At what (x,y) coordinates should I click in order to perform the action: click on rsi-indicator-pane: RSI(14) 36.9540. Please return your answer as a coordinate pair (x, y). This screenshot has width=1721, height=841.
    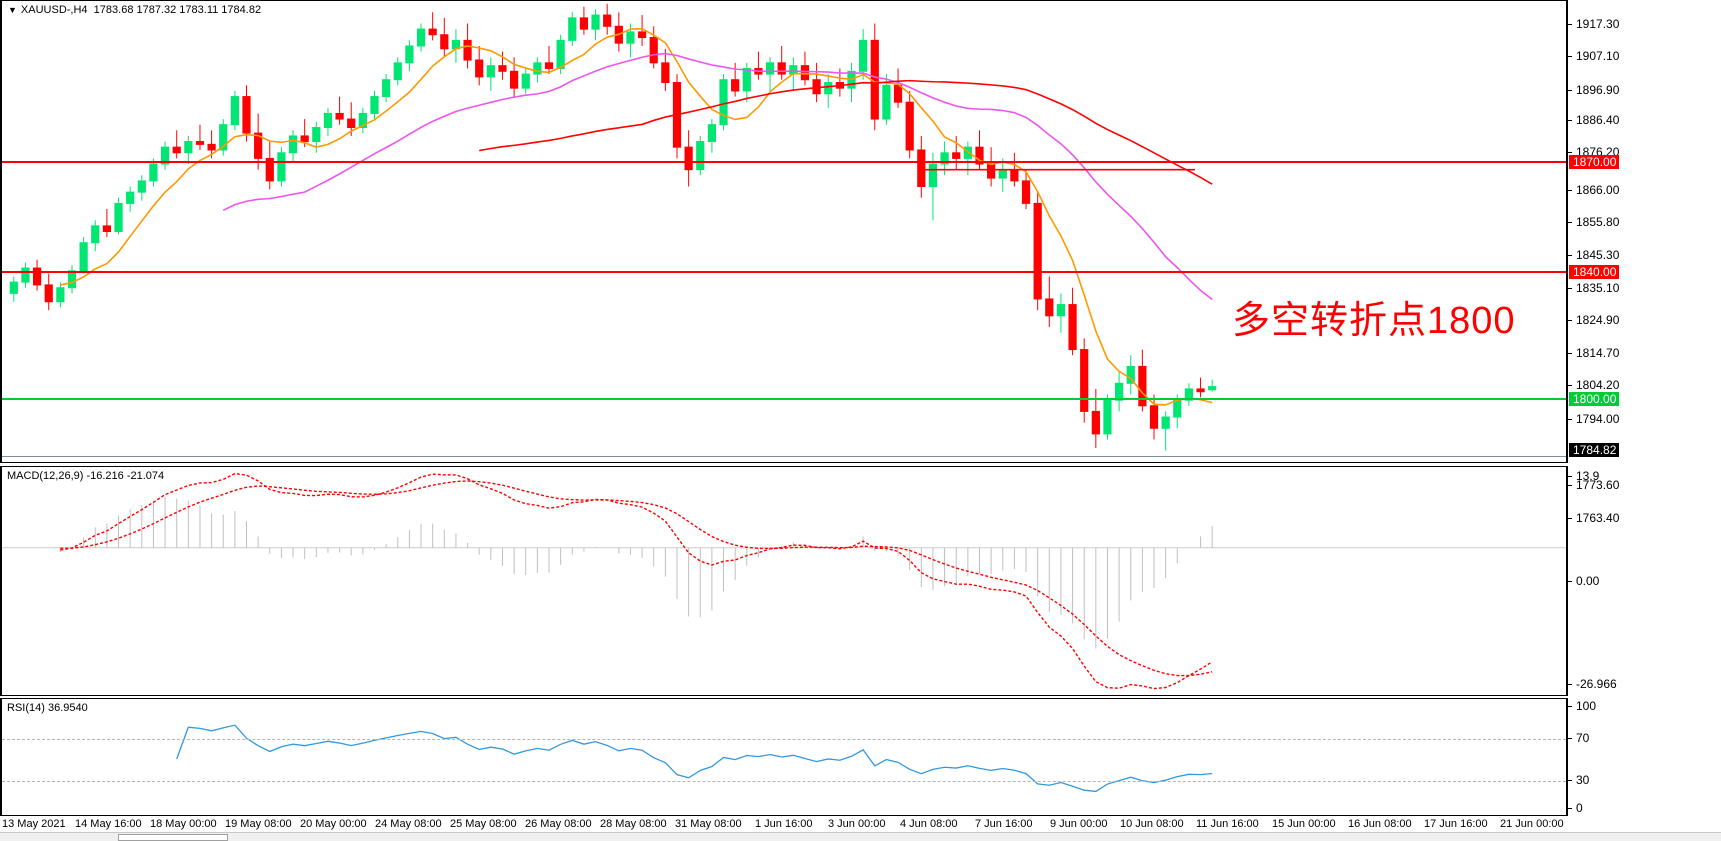
    Looking at the image, I should click on (783, 757).